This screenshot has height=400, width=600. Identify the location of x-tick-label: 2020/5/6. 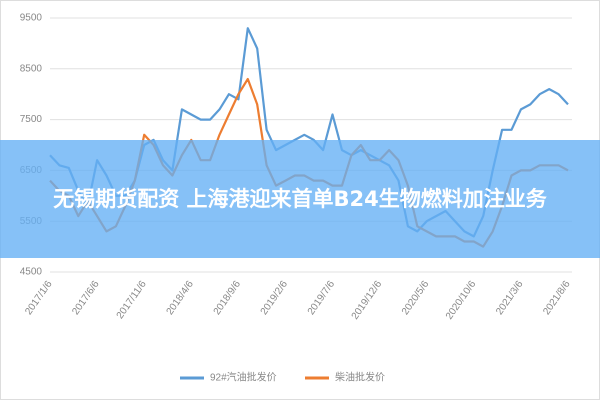
(416, 298).